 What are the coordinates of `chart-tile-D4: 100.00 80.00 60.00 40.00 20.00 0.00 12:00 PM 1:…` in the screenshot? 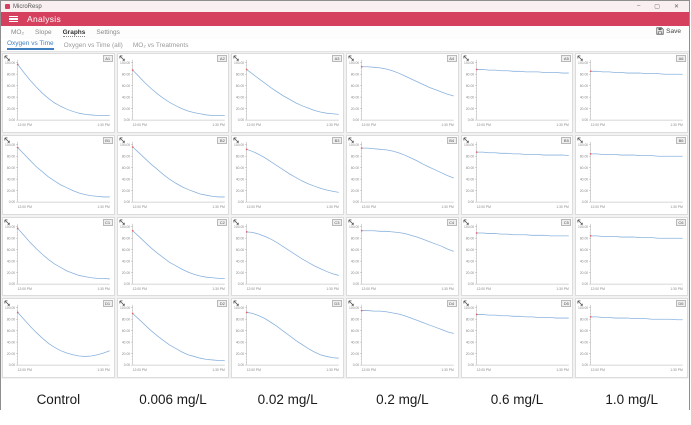 It's located at (402, 338).